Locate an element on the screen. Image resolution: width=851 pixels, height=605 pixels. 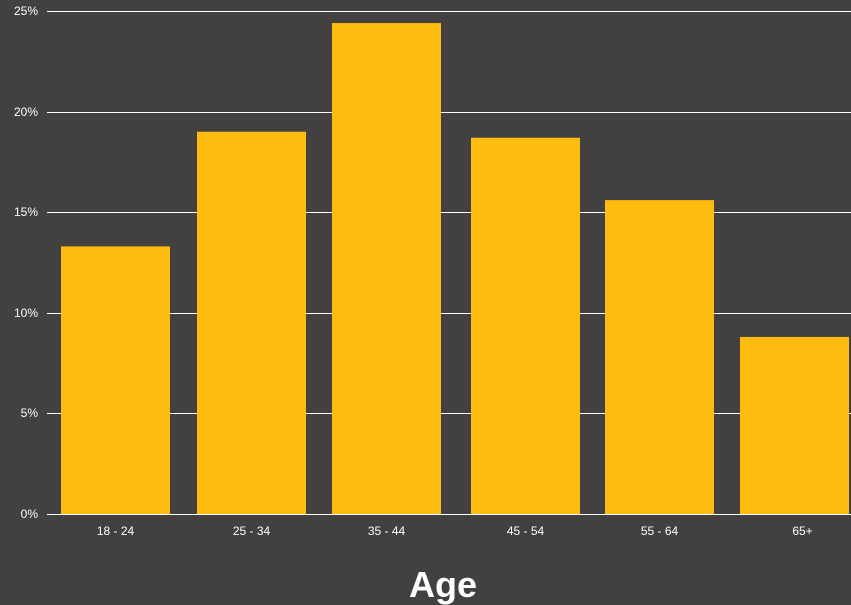
x-tick-label: 18 - 24 is located at coordinates (116, 531).